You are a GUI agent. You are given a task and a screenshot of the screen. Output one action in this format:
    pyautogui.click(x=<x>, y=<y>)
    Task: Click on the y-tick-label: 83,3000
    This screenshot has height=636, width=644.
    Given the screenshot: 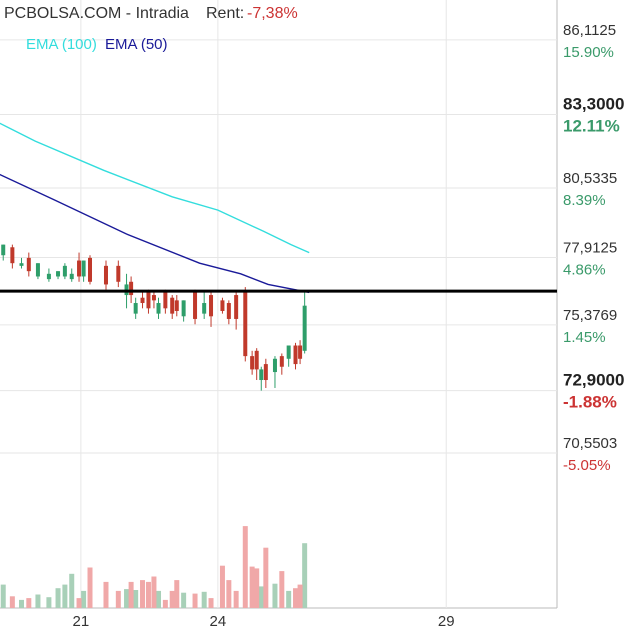 What is the action you would take?
    pyautogui.click(x=593, y=104)
    